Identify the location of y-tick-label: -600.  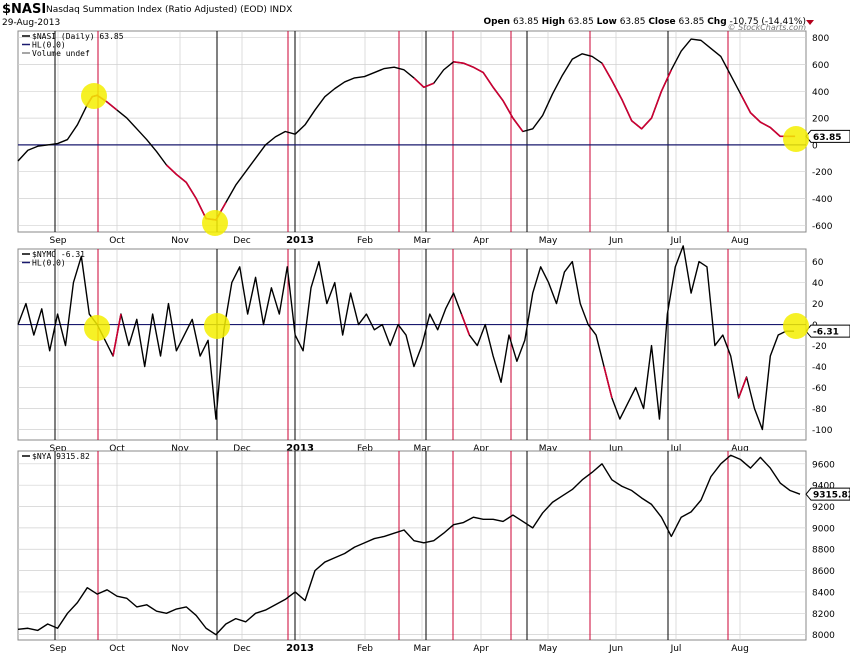
(822, 227).